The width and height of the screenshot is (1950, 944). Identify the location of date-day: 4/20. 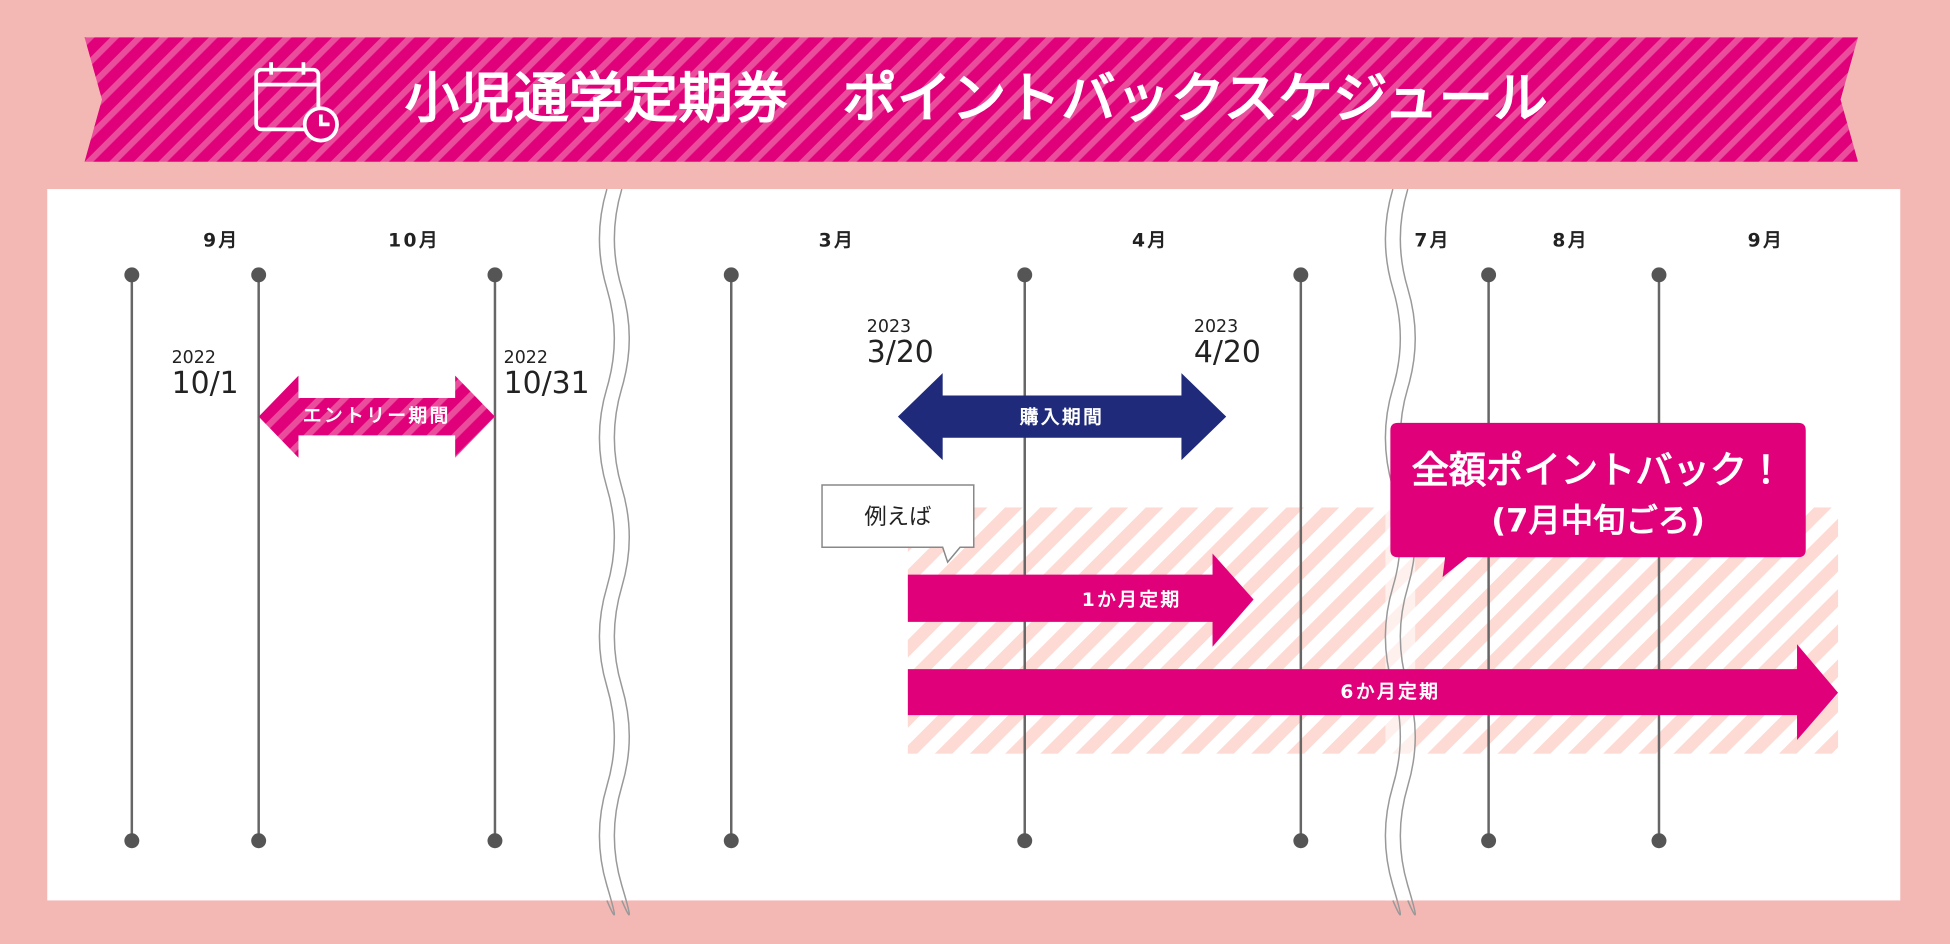
(1227, 352).